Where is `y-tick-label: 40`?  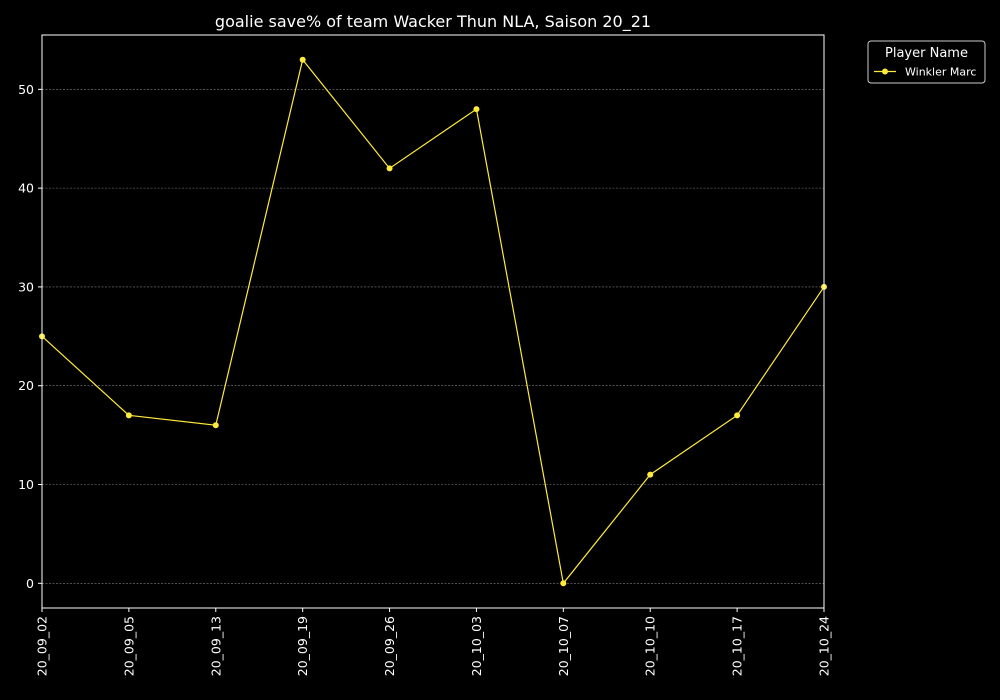 y-tick-label: 40 is located at coordinates (26, 188).